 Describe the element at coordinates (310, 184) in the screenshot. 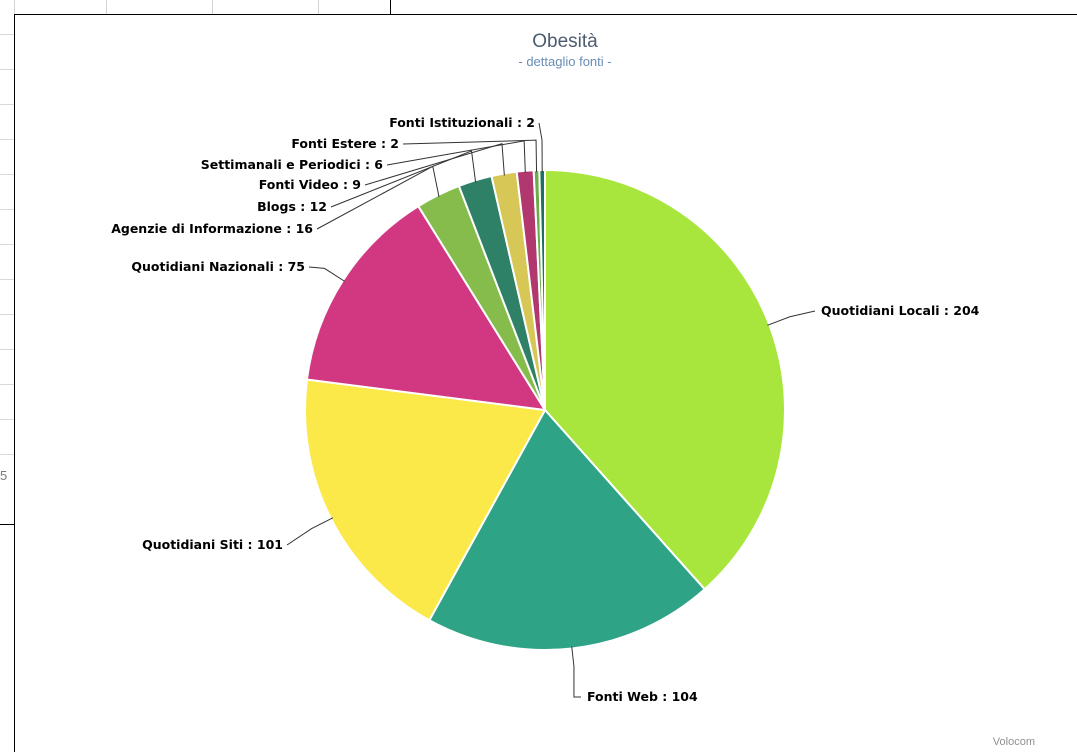

I see `slice-label: Fonti Video : 9` at that location.